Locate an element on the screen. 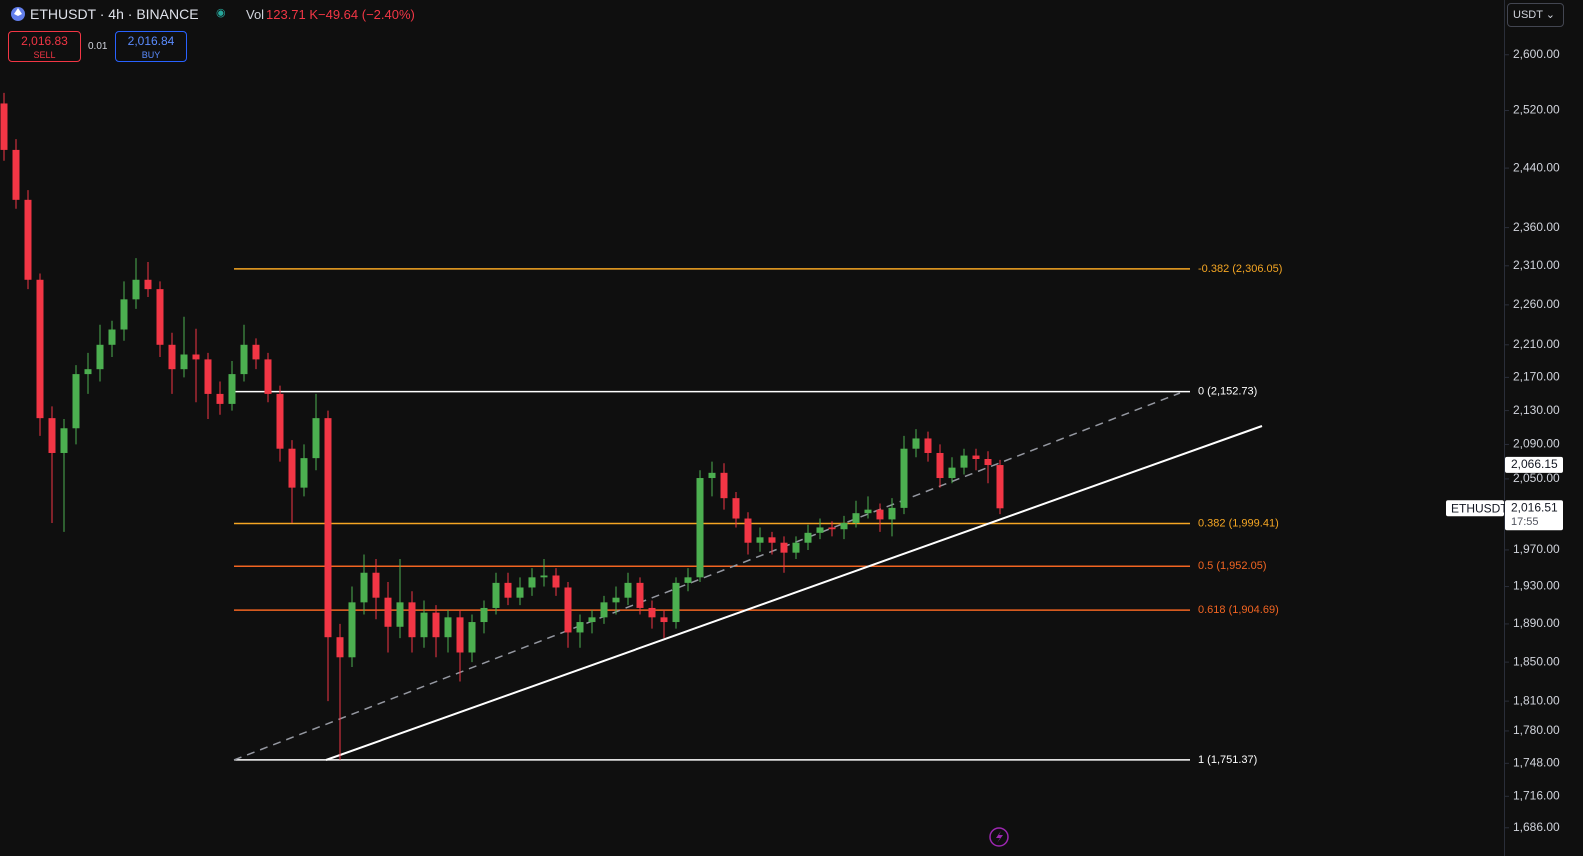  y-tick-label: 2,440.00 is located at coordinates (1536, 167).